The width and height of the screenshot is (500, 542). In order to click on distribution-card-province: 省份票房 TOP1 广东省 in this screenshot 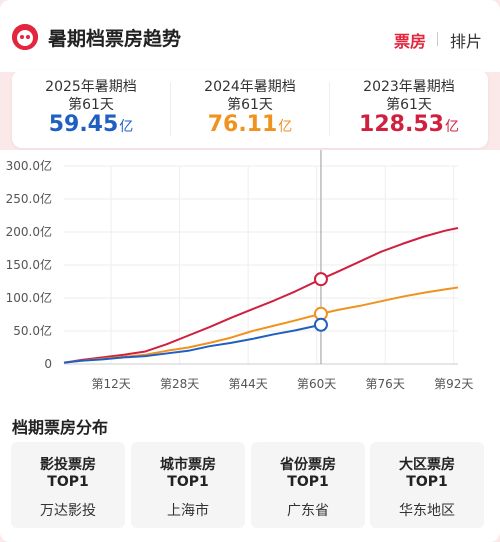, I will do `click(308, 485)`.